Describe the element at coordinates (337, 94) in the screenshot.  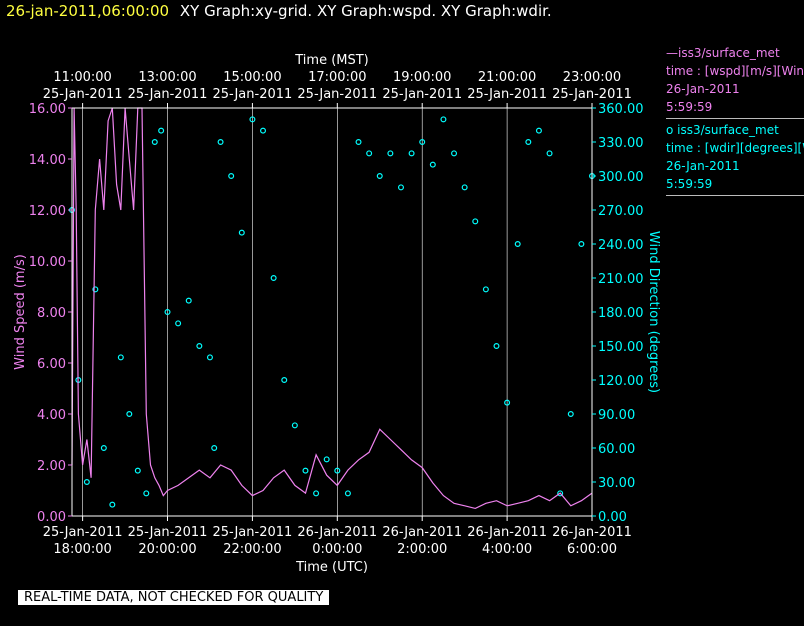
I see `top-tick-date-3: 25-Jan-2011` at that location.